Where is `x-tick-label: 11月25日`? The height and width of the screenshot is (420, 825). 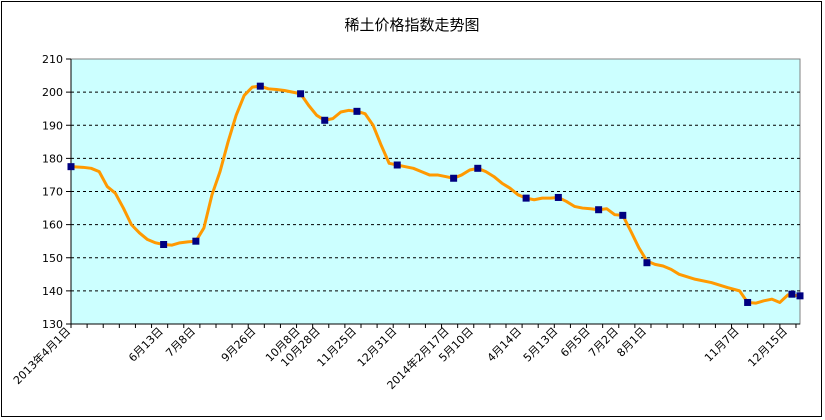 x-tick-label: 11月25日 is located at coordinates (337, 347).